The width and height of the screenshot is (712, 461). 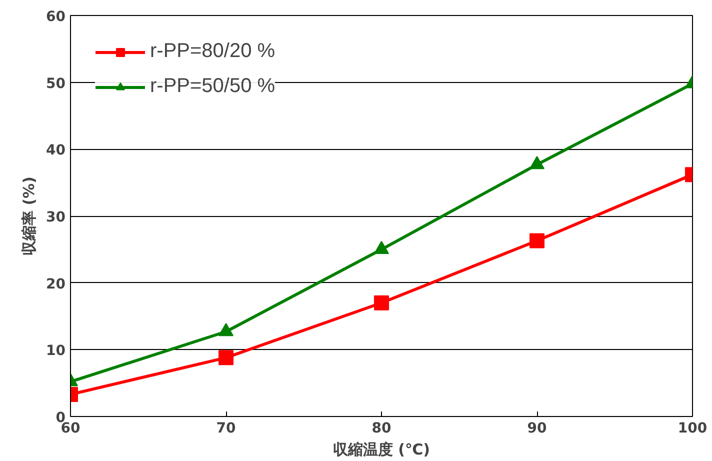 What do you see at coordinates (29, 216) in the screenshot?
I see `y-axis-title: 収縮率 (%)` at bounding box center [29, 216].